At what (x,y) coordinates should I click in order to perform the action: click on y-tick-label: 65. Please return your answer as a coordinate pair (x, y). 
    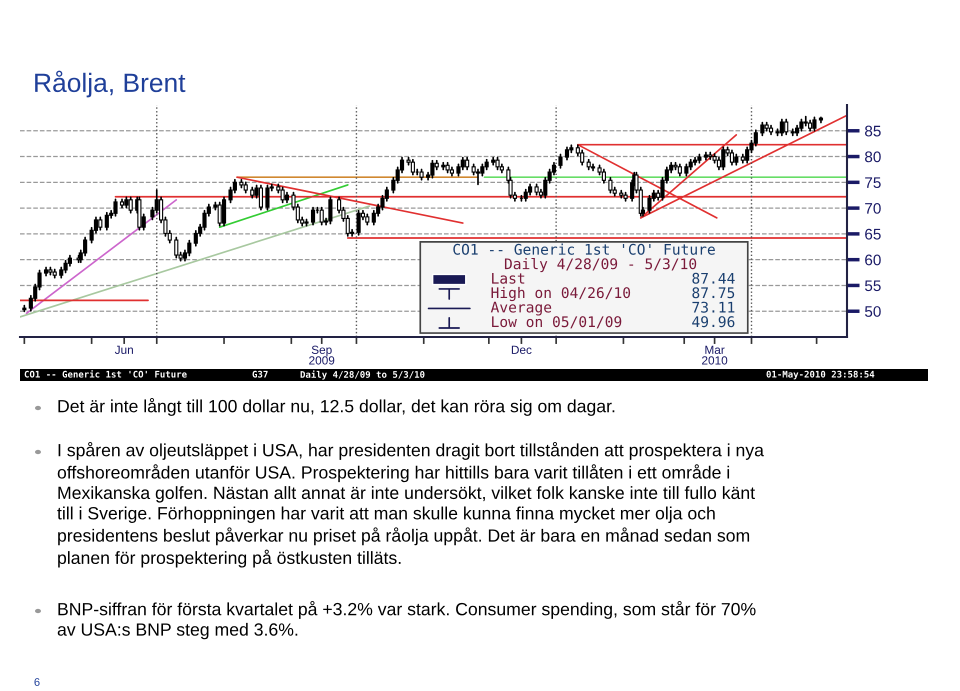
    Looking at the image, I should click on (873, 234).